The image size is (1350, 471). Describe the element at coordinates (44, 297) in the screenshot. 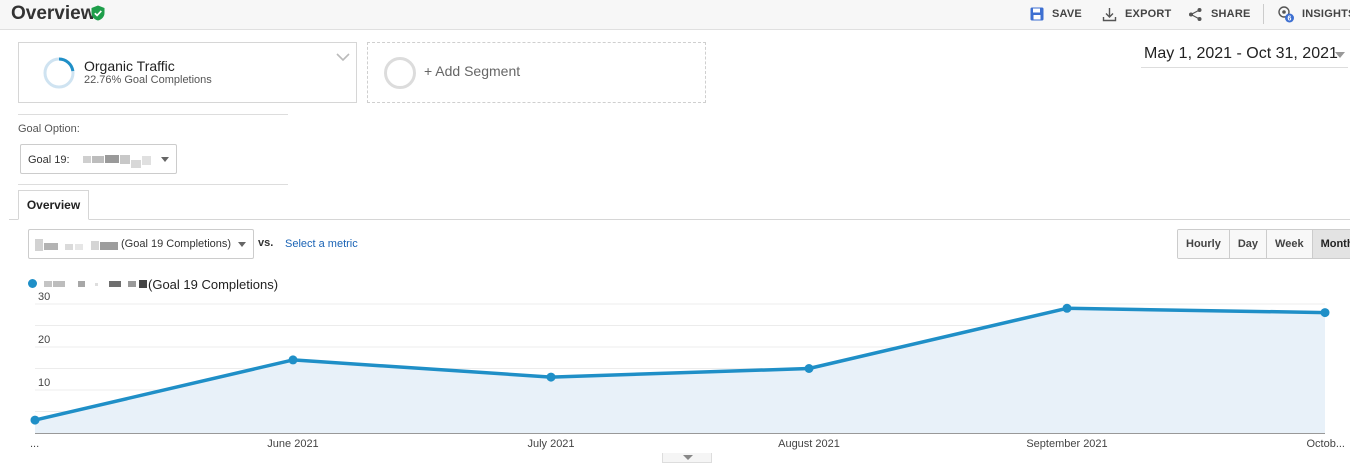

I see `y-tick-label: 30` at that location.